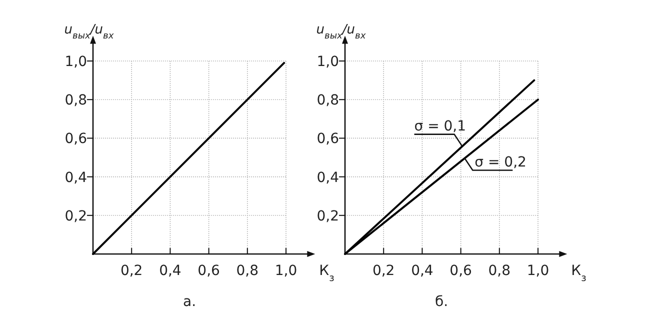 The image size is (646, 324). Describe the element at coordinates (441, 302) in the screenshot. I see `text: б.` at that location.